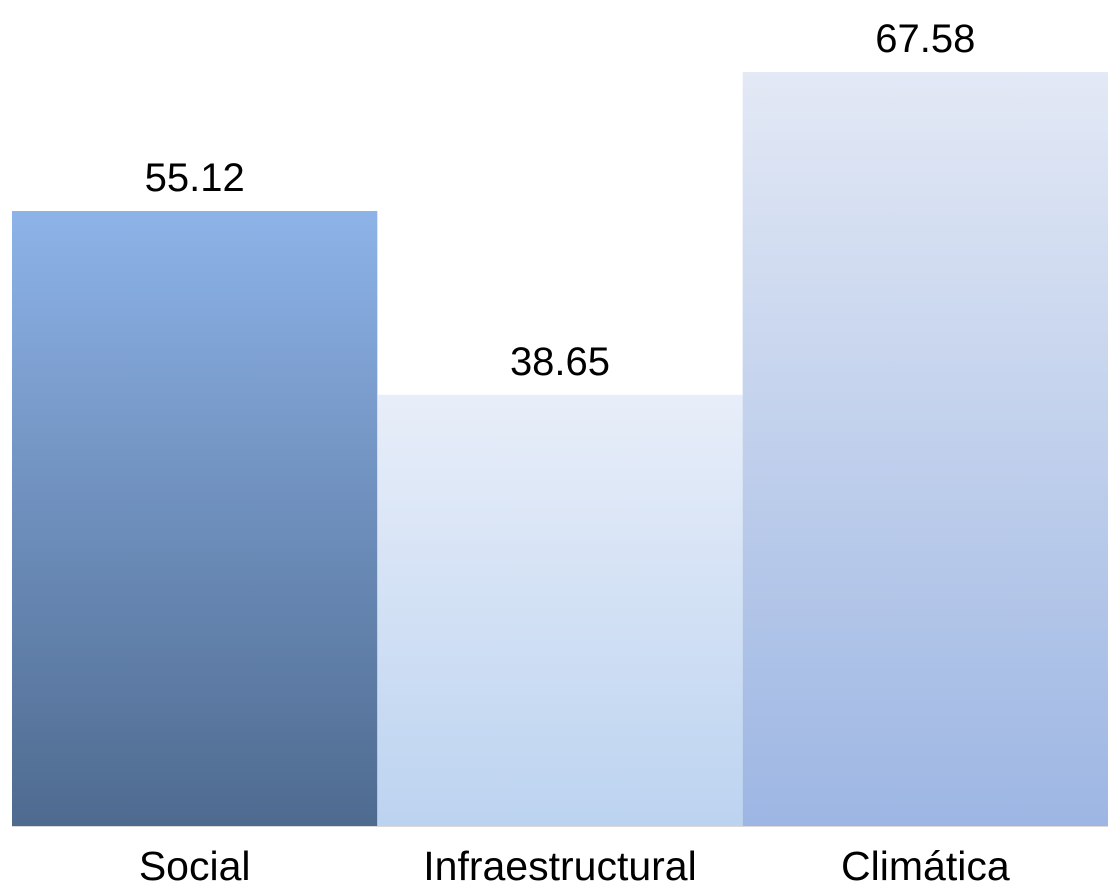 The image size is (1108, 888). I want to click on category-label-social: Social, so click(195, 865).